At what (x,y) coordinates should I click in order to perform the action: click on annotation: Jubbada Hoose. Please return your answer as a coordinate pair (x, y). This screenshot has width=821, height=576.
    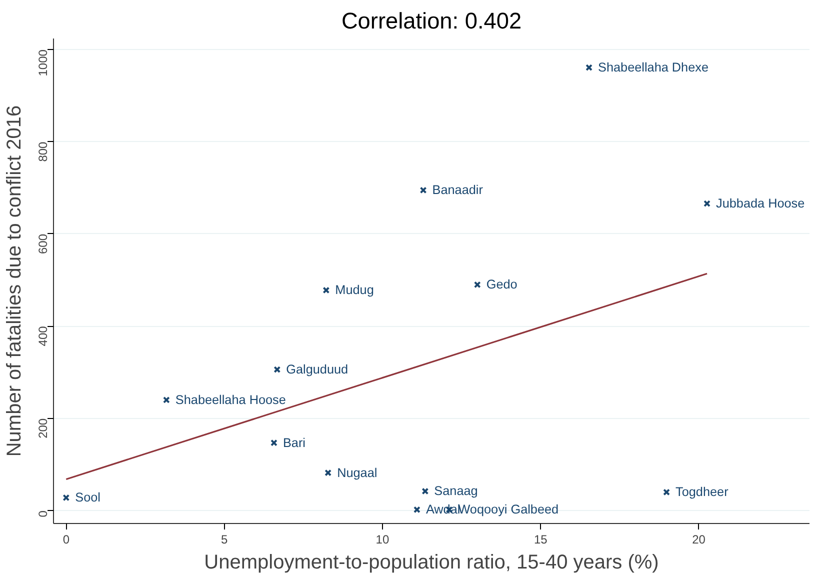
    Looking at the image, I should click on (760, 203).